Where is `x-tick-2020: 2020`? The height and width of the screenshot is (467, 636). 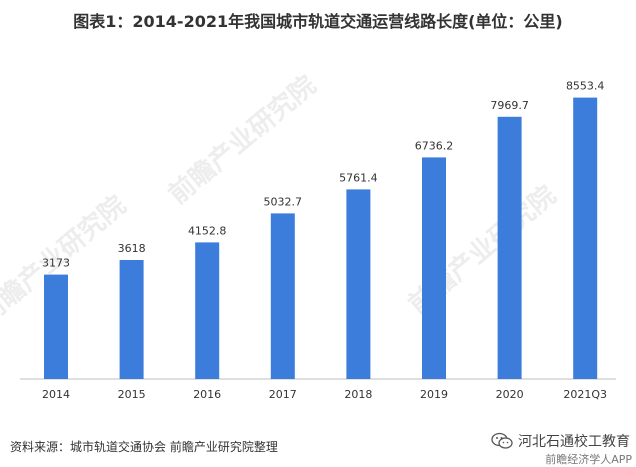 x-tick-2020: 2020 is located at coordinates (510, 394).